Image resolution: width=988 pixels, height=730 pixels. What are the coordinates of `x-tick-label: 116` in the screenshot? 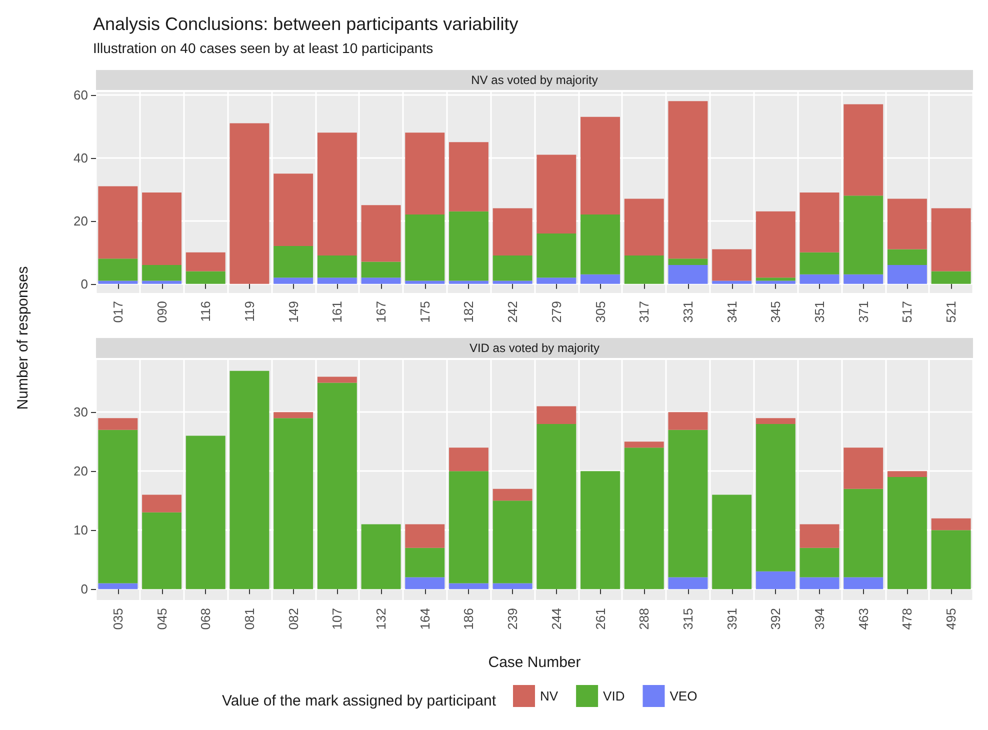 It's located at (206, 311).